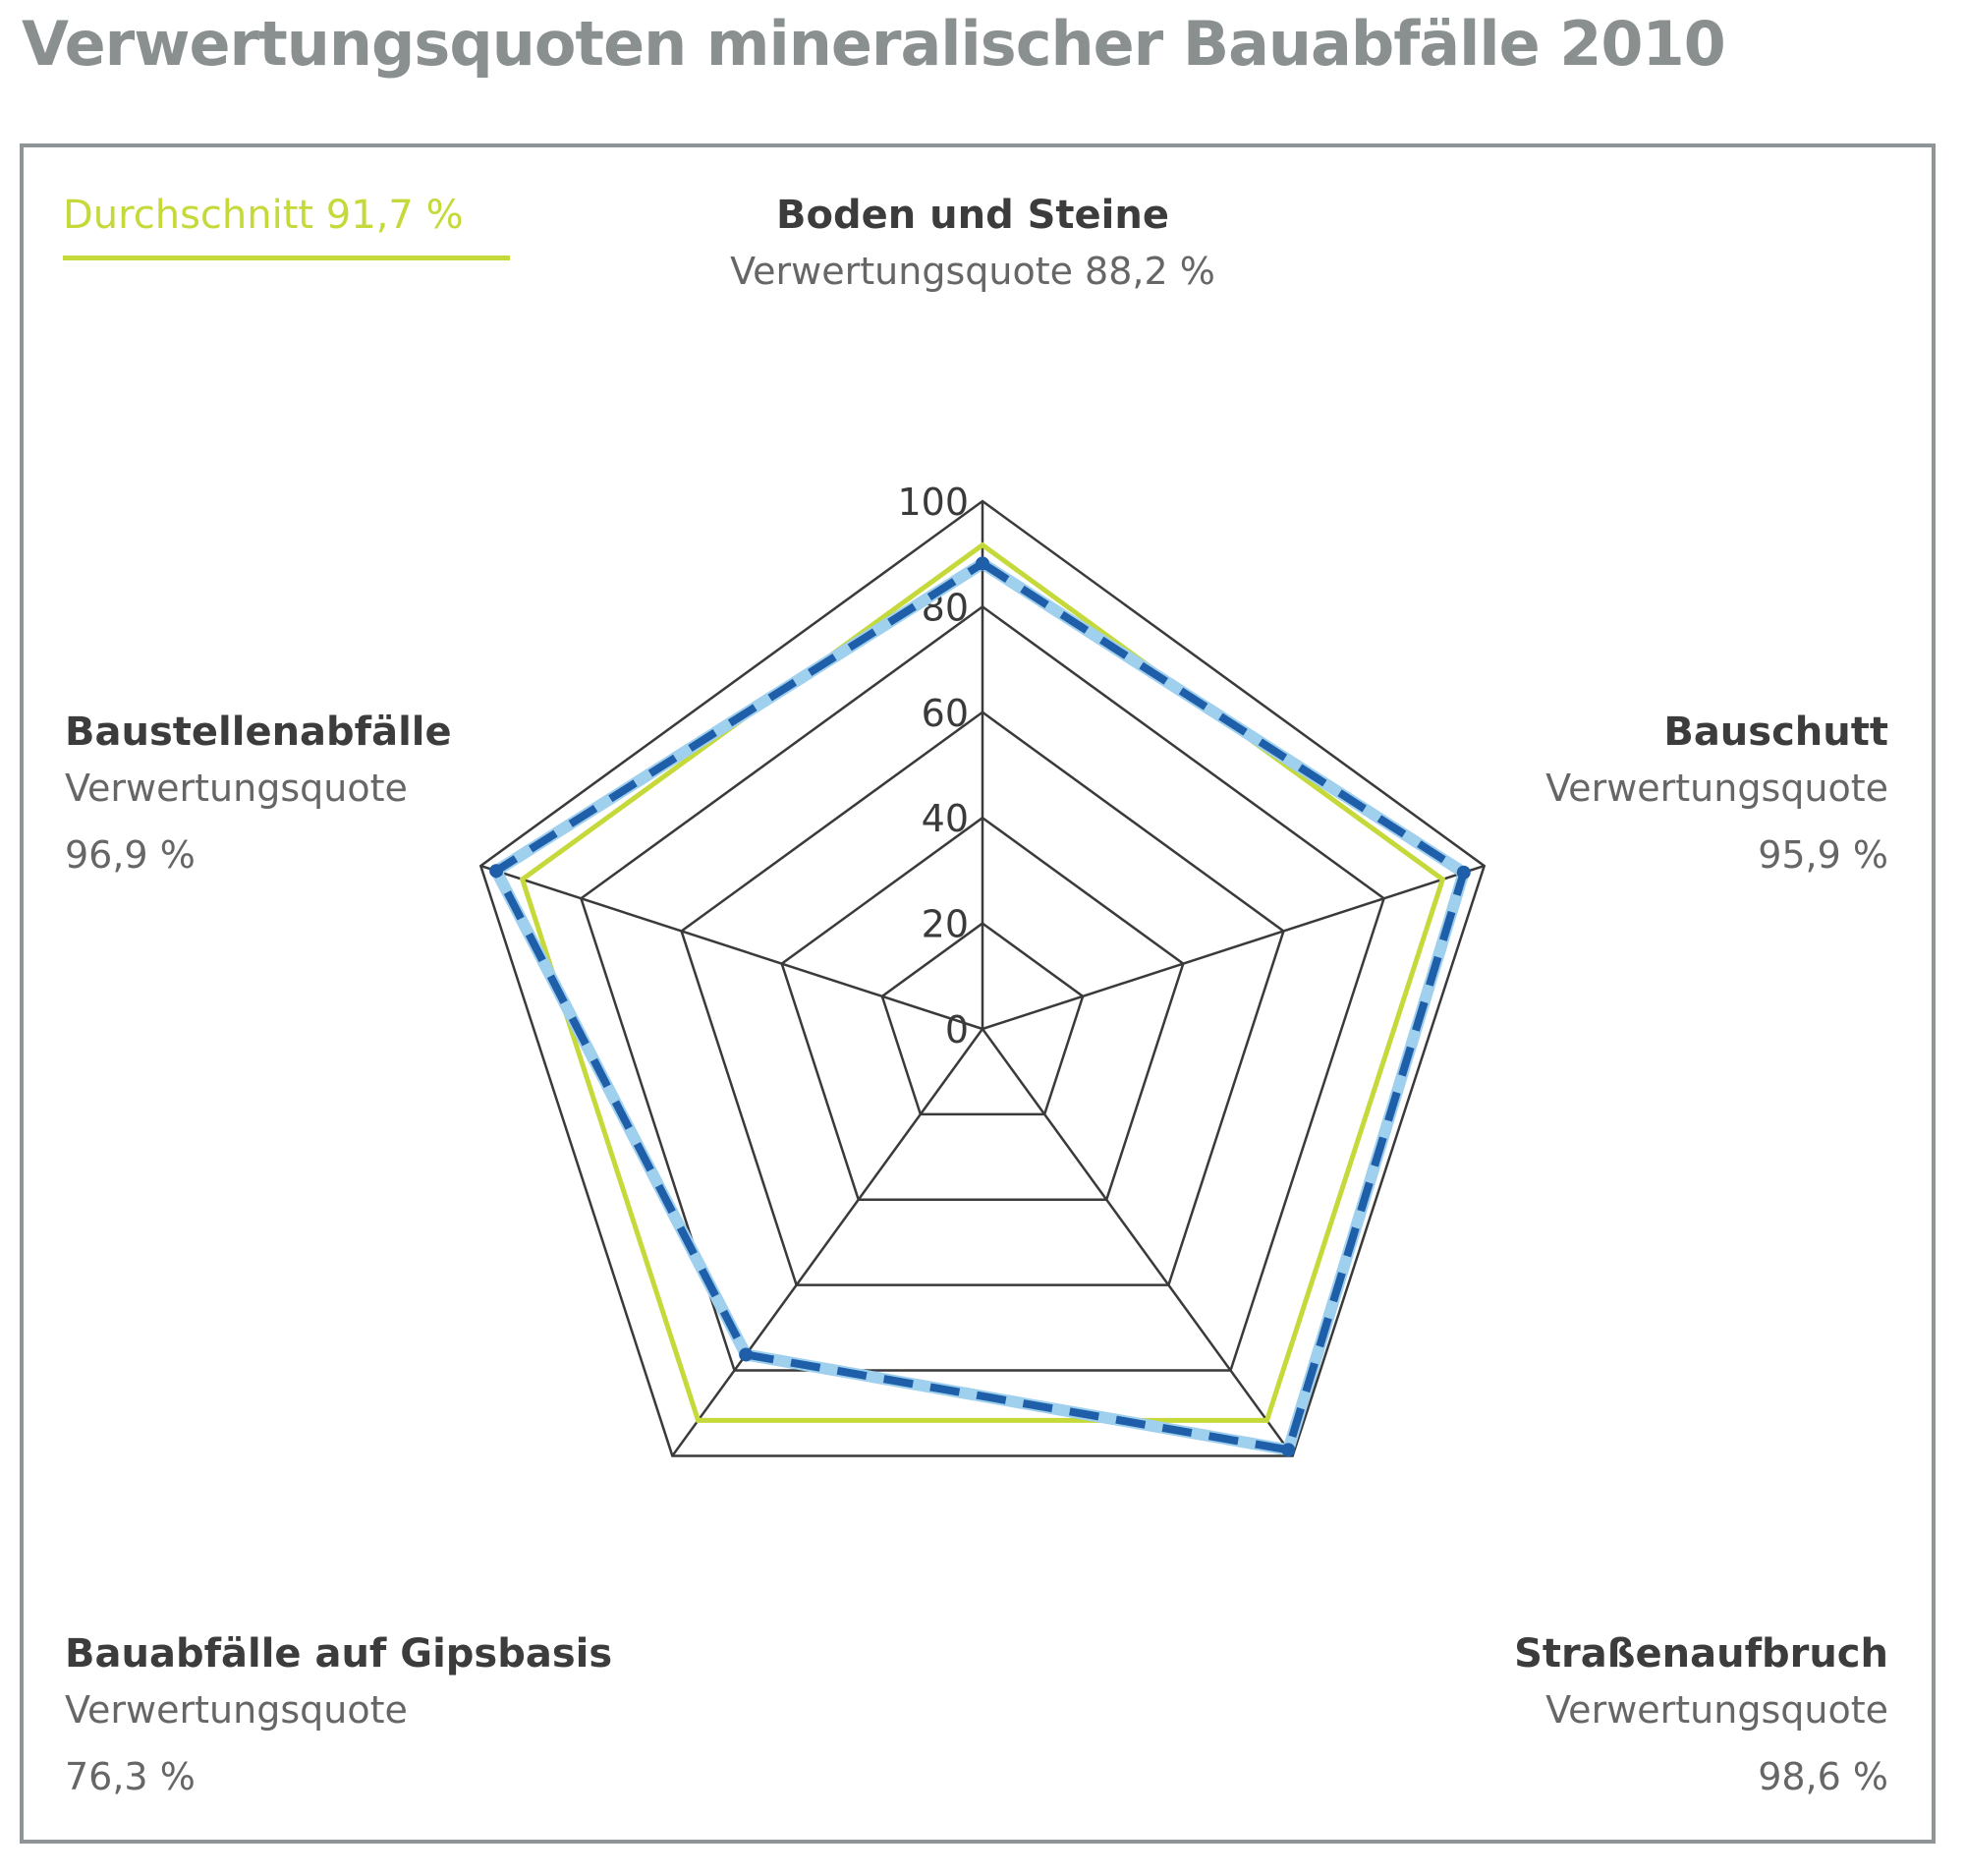 The image size is (1965, 1876). Describe the element at coordinates (946, 818) in the screenshot. I see `tick-label: 40` at that location.